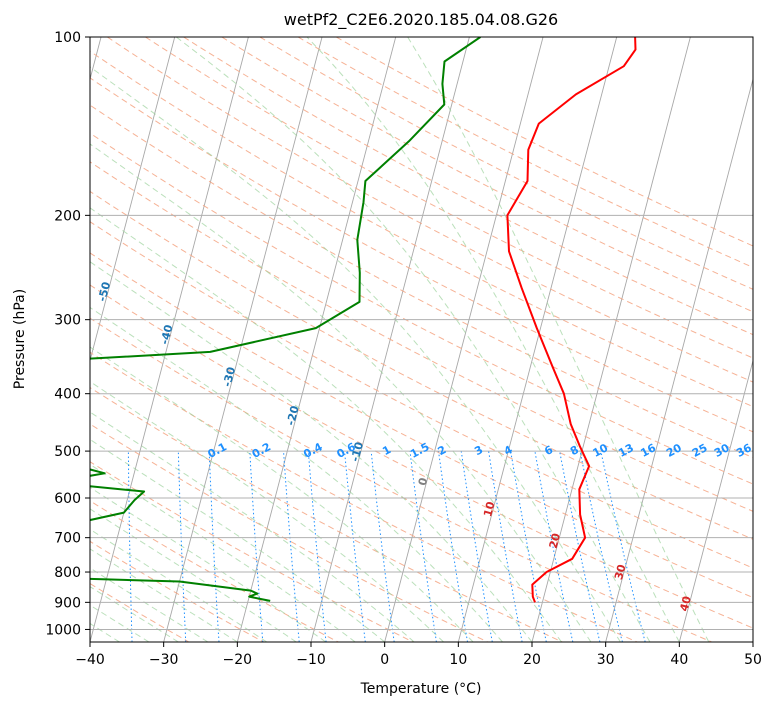  What do you see at coordinates (548, 450) in the screenshot?
I see `mixing-ratio-label: 6` at bounding box center [548, 450].